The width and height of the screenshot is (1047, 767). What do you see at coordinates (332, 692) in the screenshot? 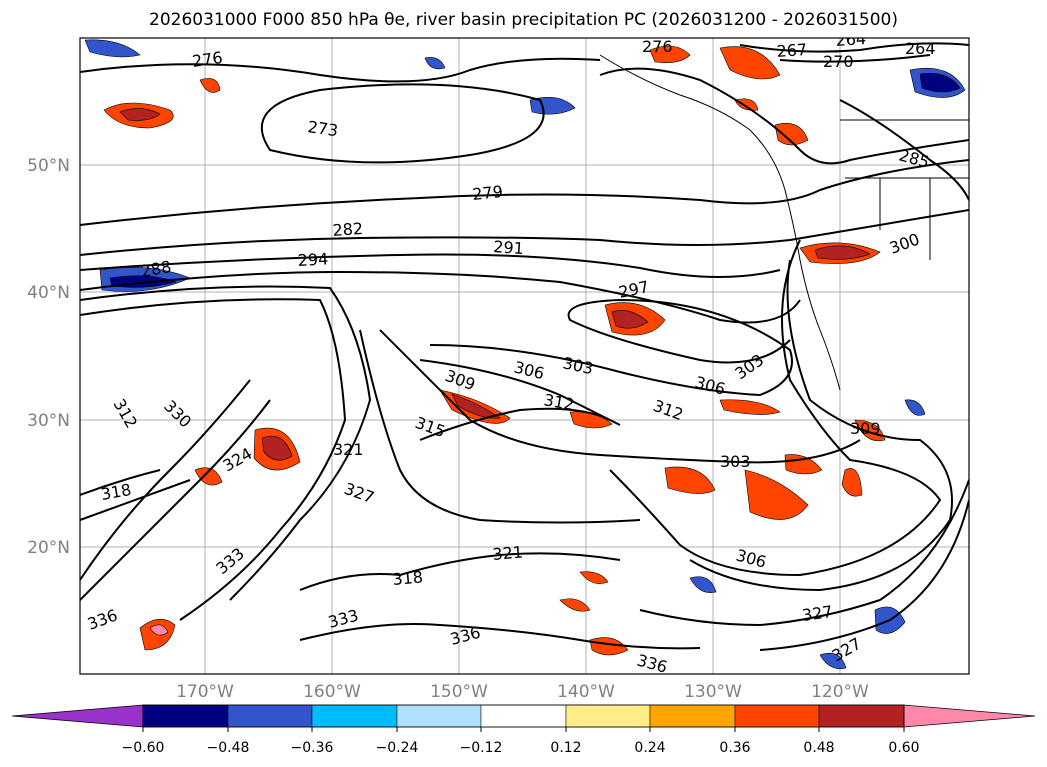
I see `lon-label: 160°W` at bounding box center [332, 692].